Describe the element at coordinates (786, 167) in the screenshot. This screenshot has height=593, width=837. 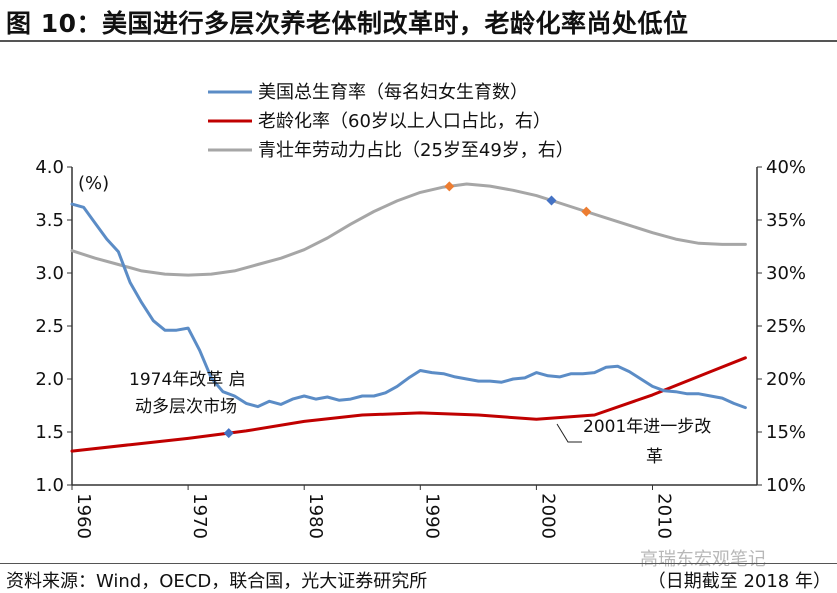
I see `right-tick-label: 40%` at that location.